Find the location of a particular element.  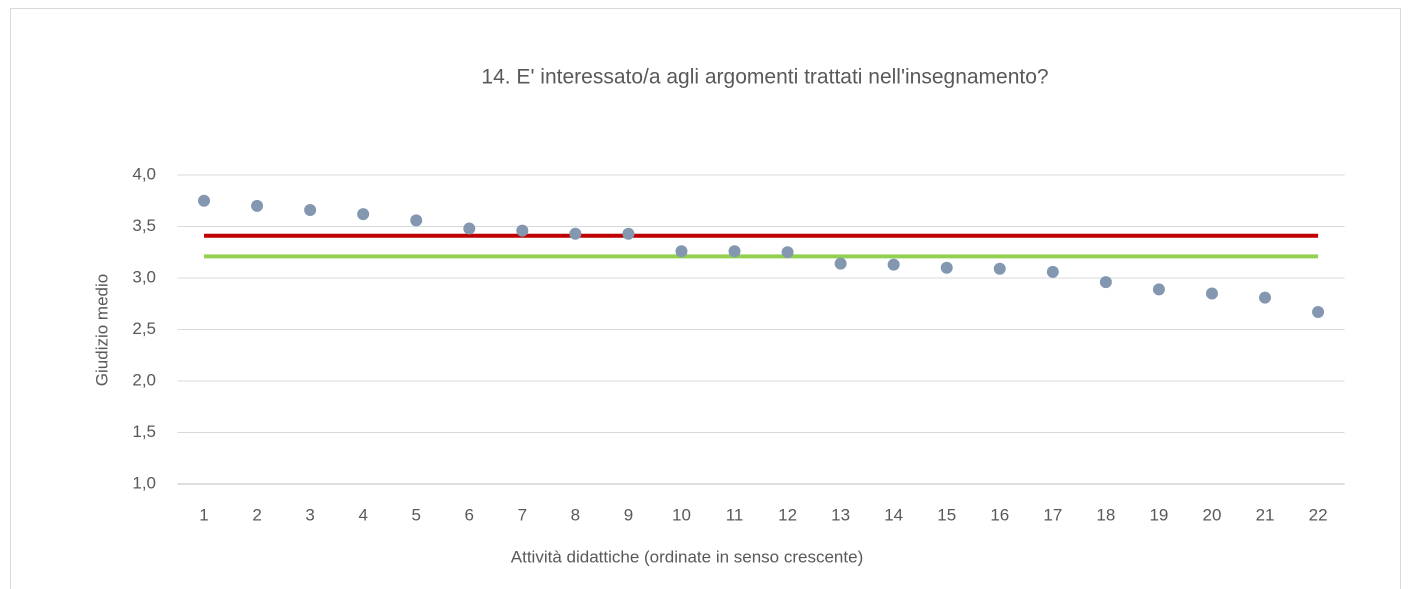

x-tick-label: 8 is located at coordinates (575, 514).